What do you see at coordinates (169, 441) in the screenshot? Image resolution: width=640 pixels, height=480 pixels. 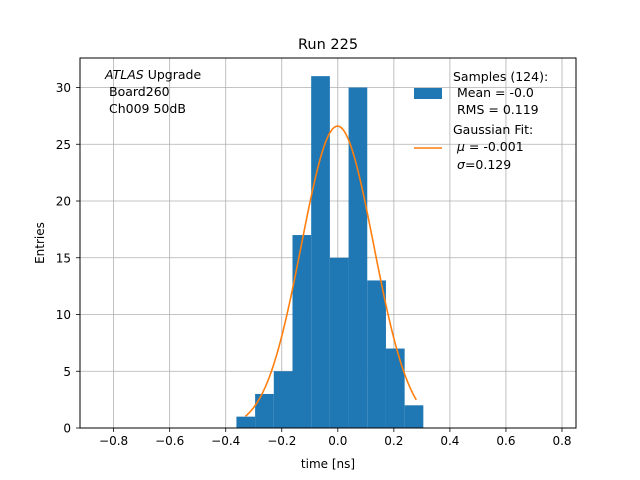 I see `x-tick-label: −0.6` at bounding box center [169, 441].